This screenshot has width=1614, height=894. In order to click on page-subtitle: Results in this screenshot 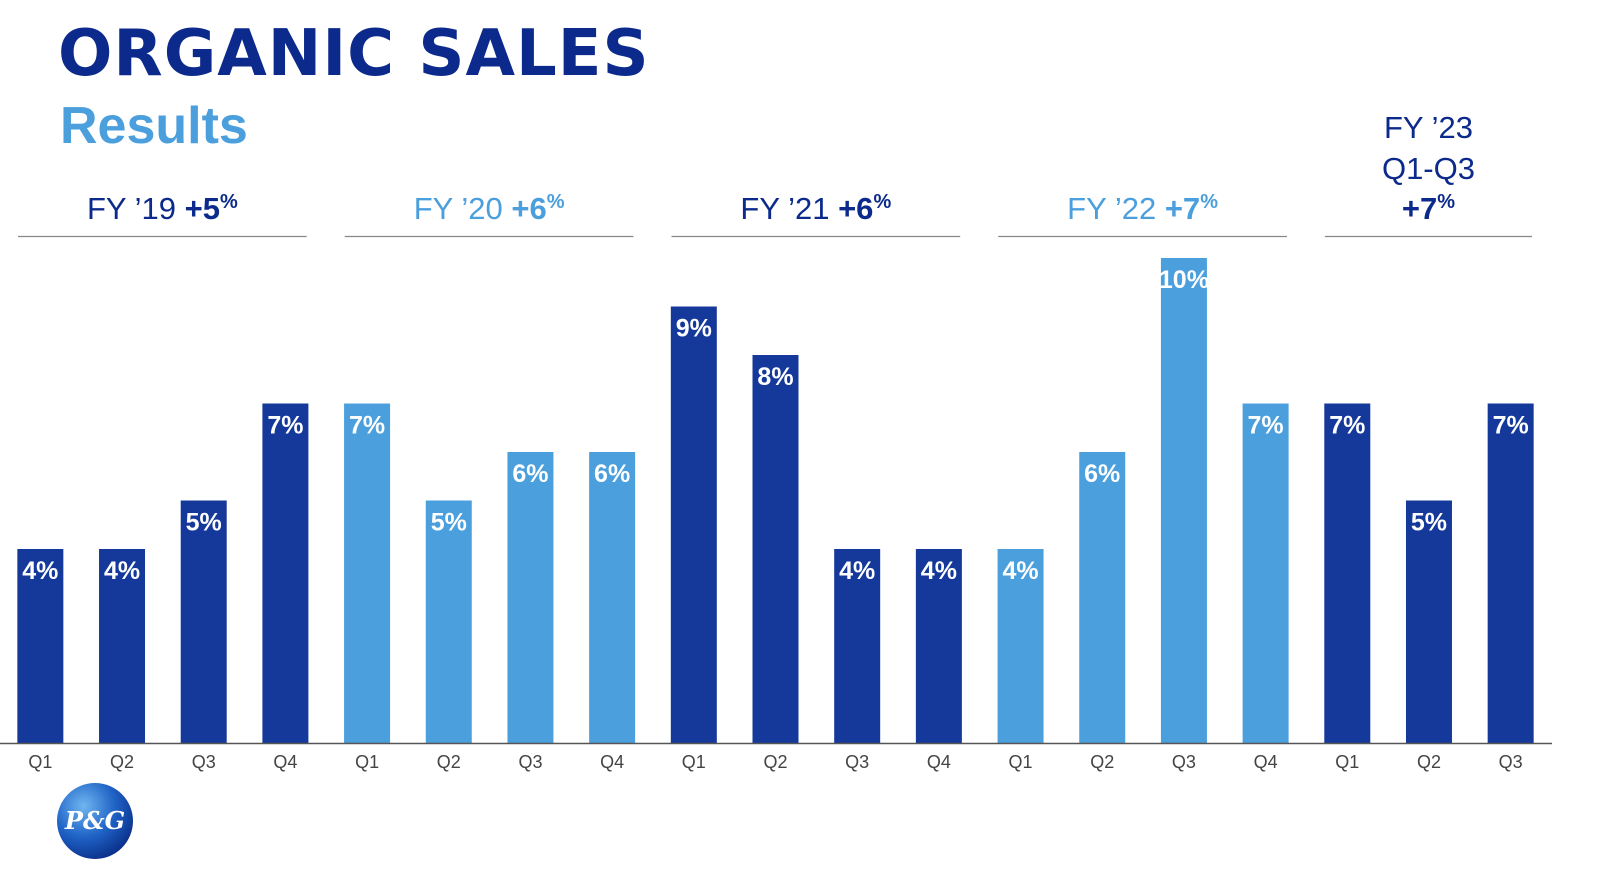, I will do `click(154, 126)`.